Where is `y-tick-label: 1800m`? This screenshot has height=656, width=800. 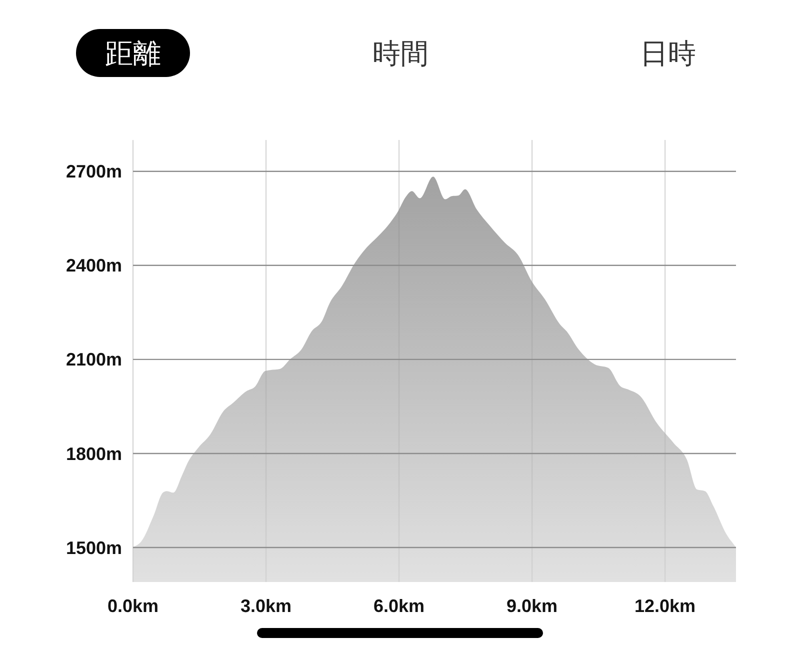 y-tick-label: 1800m is located at coordinates (94, 454).